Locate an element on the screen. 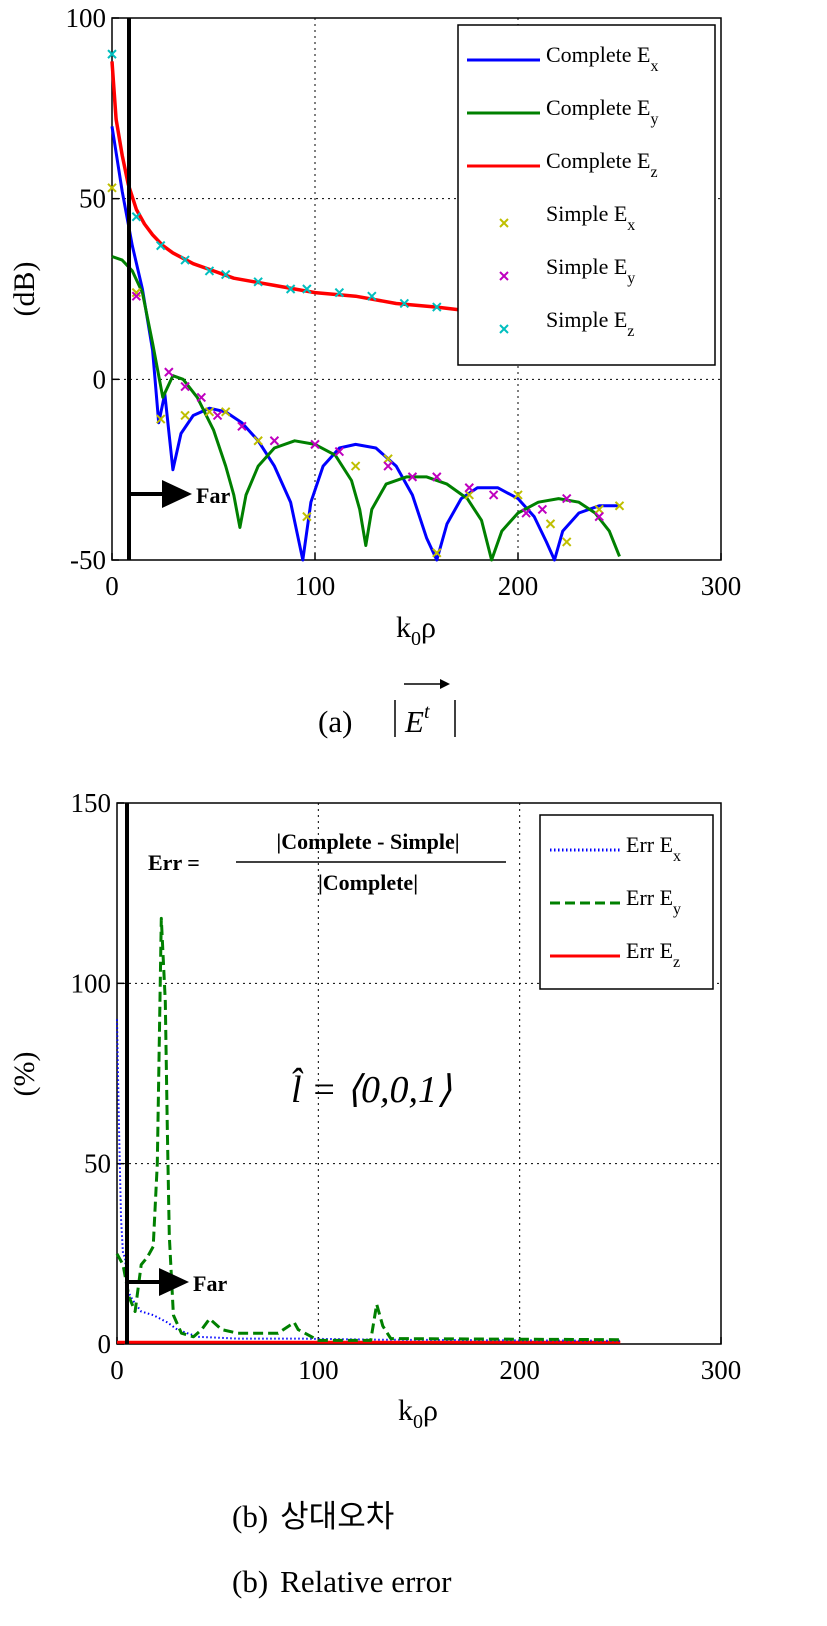 This screenshot has width=827, height=1626. legend-item-marker-z: Simple Ez is located at coordinates (566, 323).